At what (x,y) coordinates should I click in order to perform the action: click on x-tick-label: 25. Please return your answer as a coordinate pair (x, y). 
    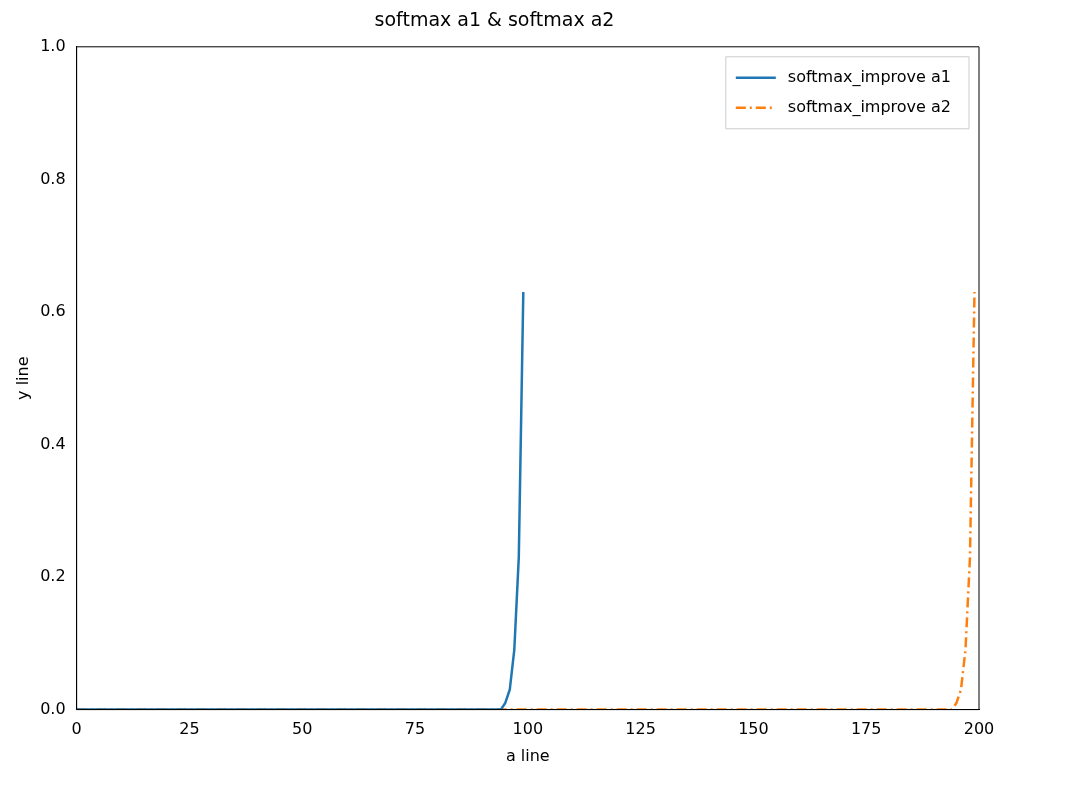
    Looking at the image, I should click on (189, 729).